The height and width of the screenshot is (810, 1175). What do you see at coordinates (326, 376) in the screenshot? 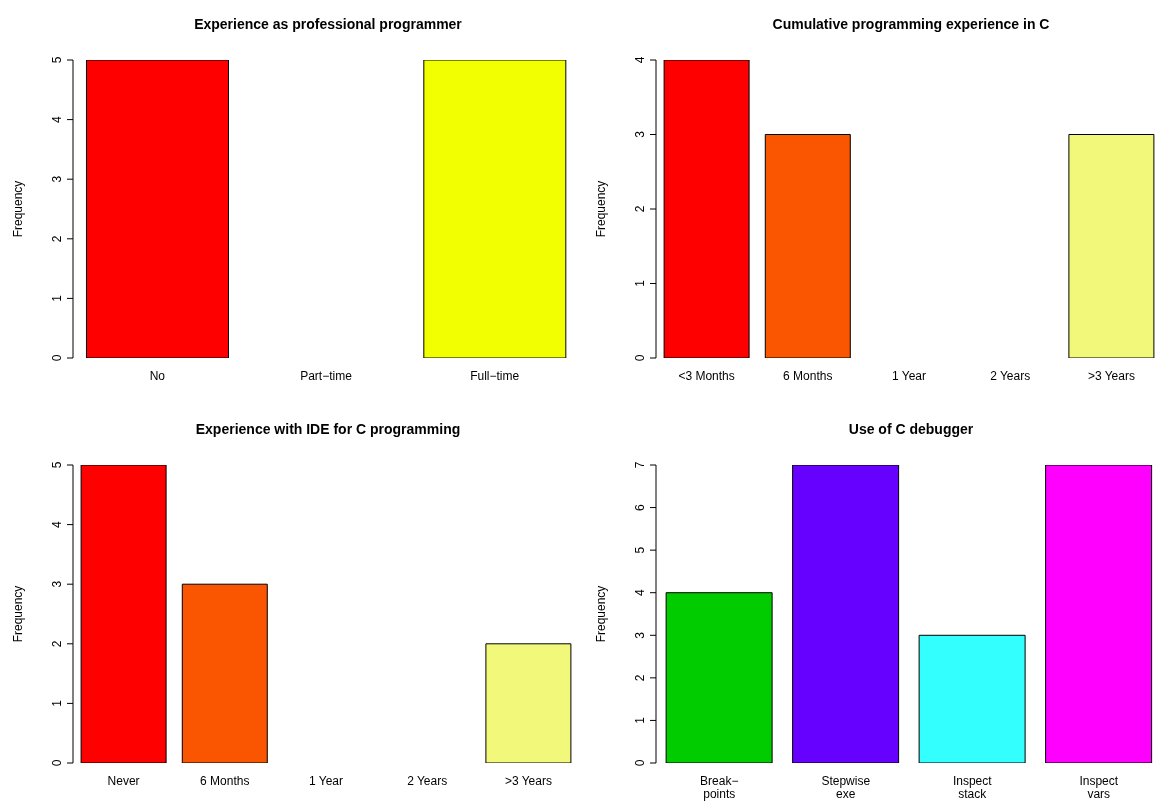
I see `x-tick-label: Part−time` at bounding box center [326, 376].